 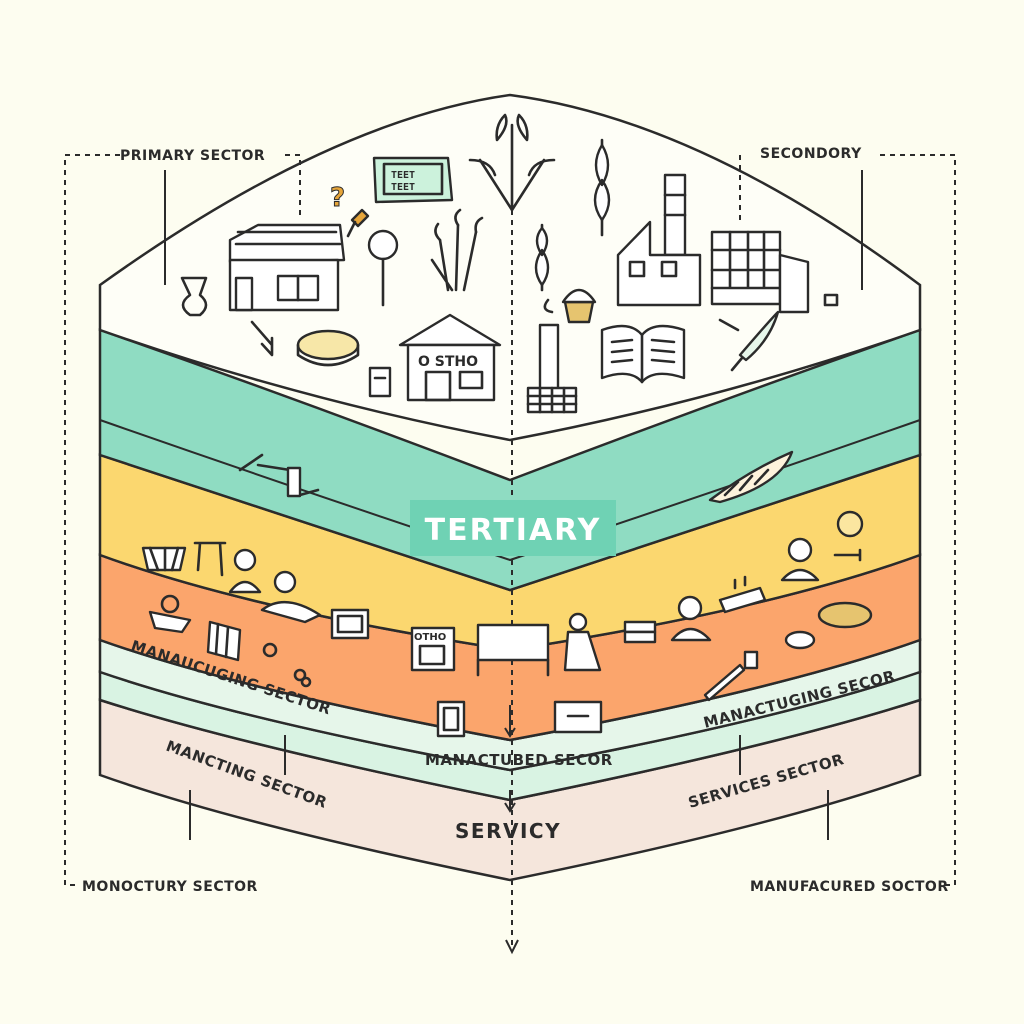 What do you see at coordinates (751, 477) in the screenshot?
I see `wheat-ear-icon` at bounding box center [751, 477].